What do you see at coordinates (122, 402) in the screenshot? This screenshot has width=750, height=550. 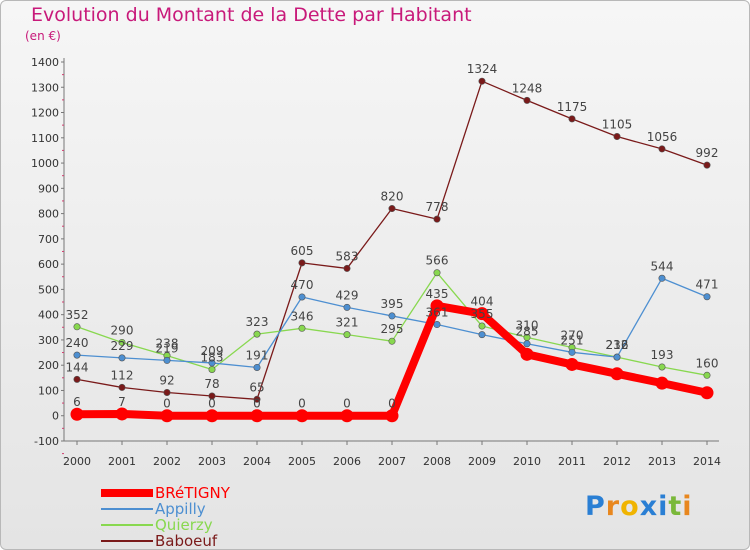 I see `data-label: 7` at bounding box center [122, 402].